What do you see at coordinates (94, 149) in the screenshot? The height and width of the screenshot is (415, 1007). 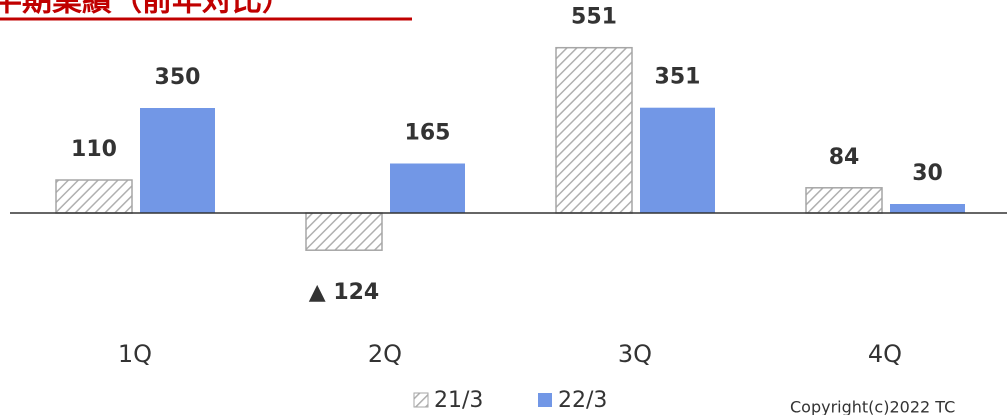 I see `value-label: 110` at bounding box center [94, 149].